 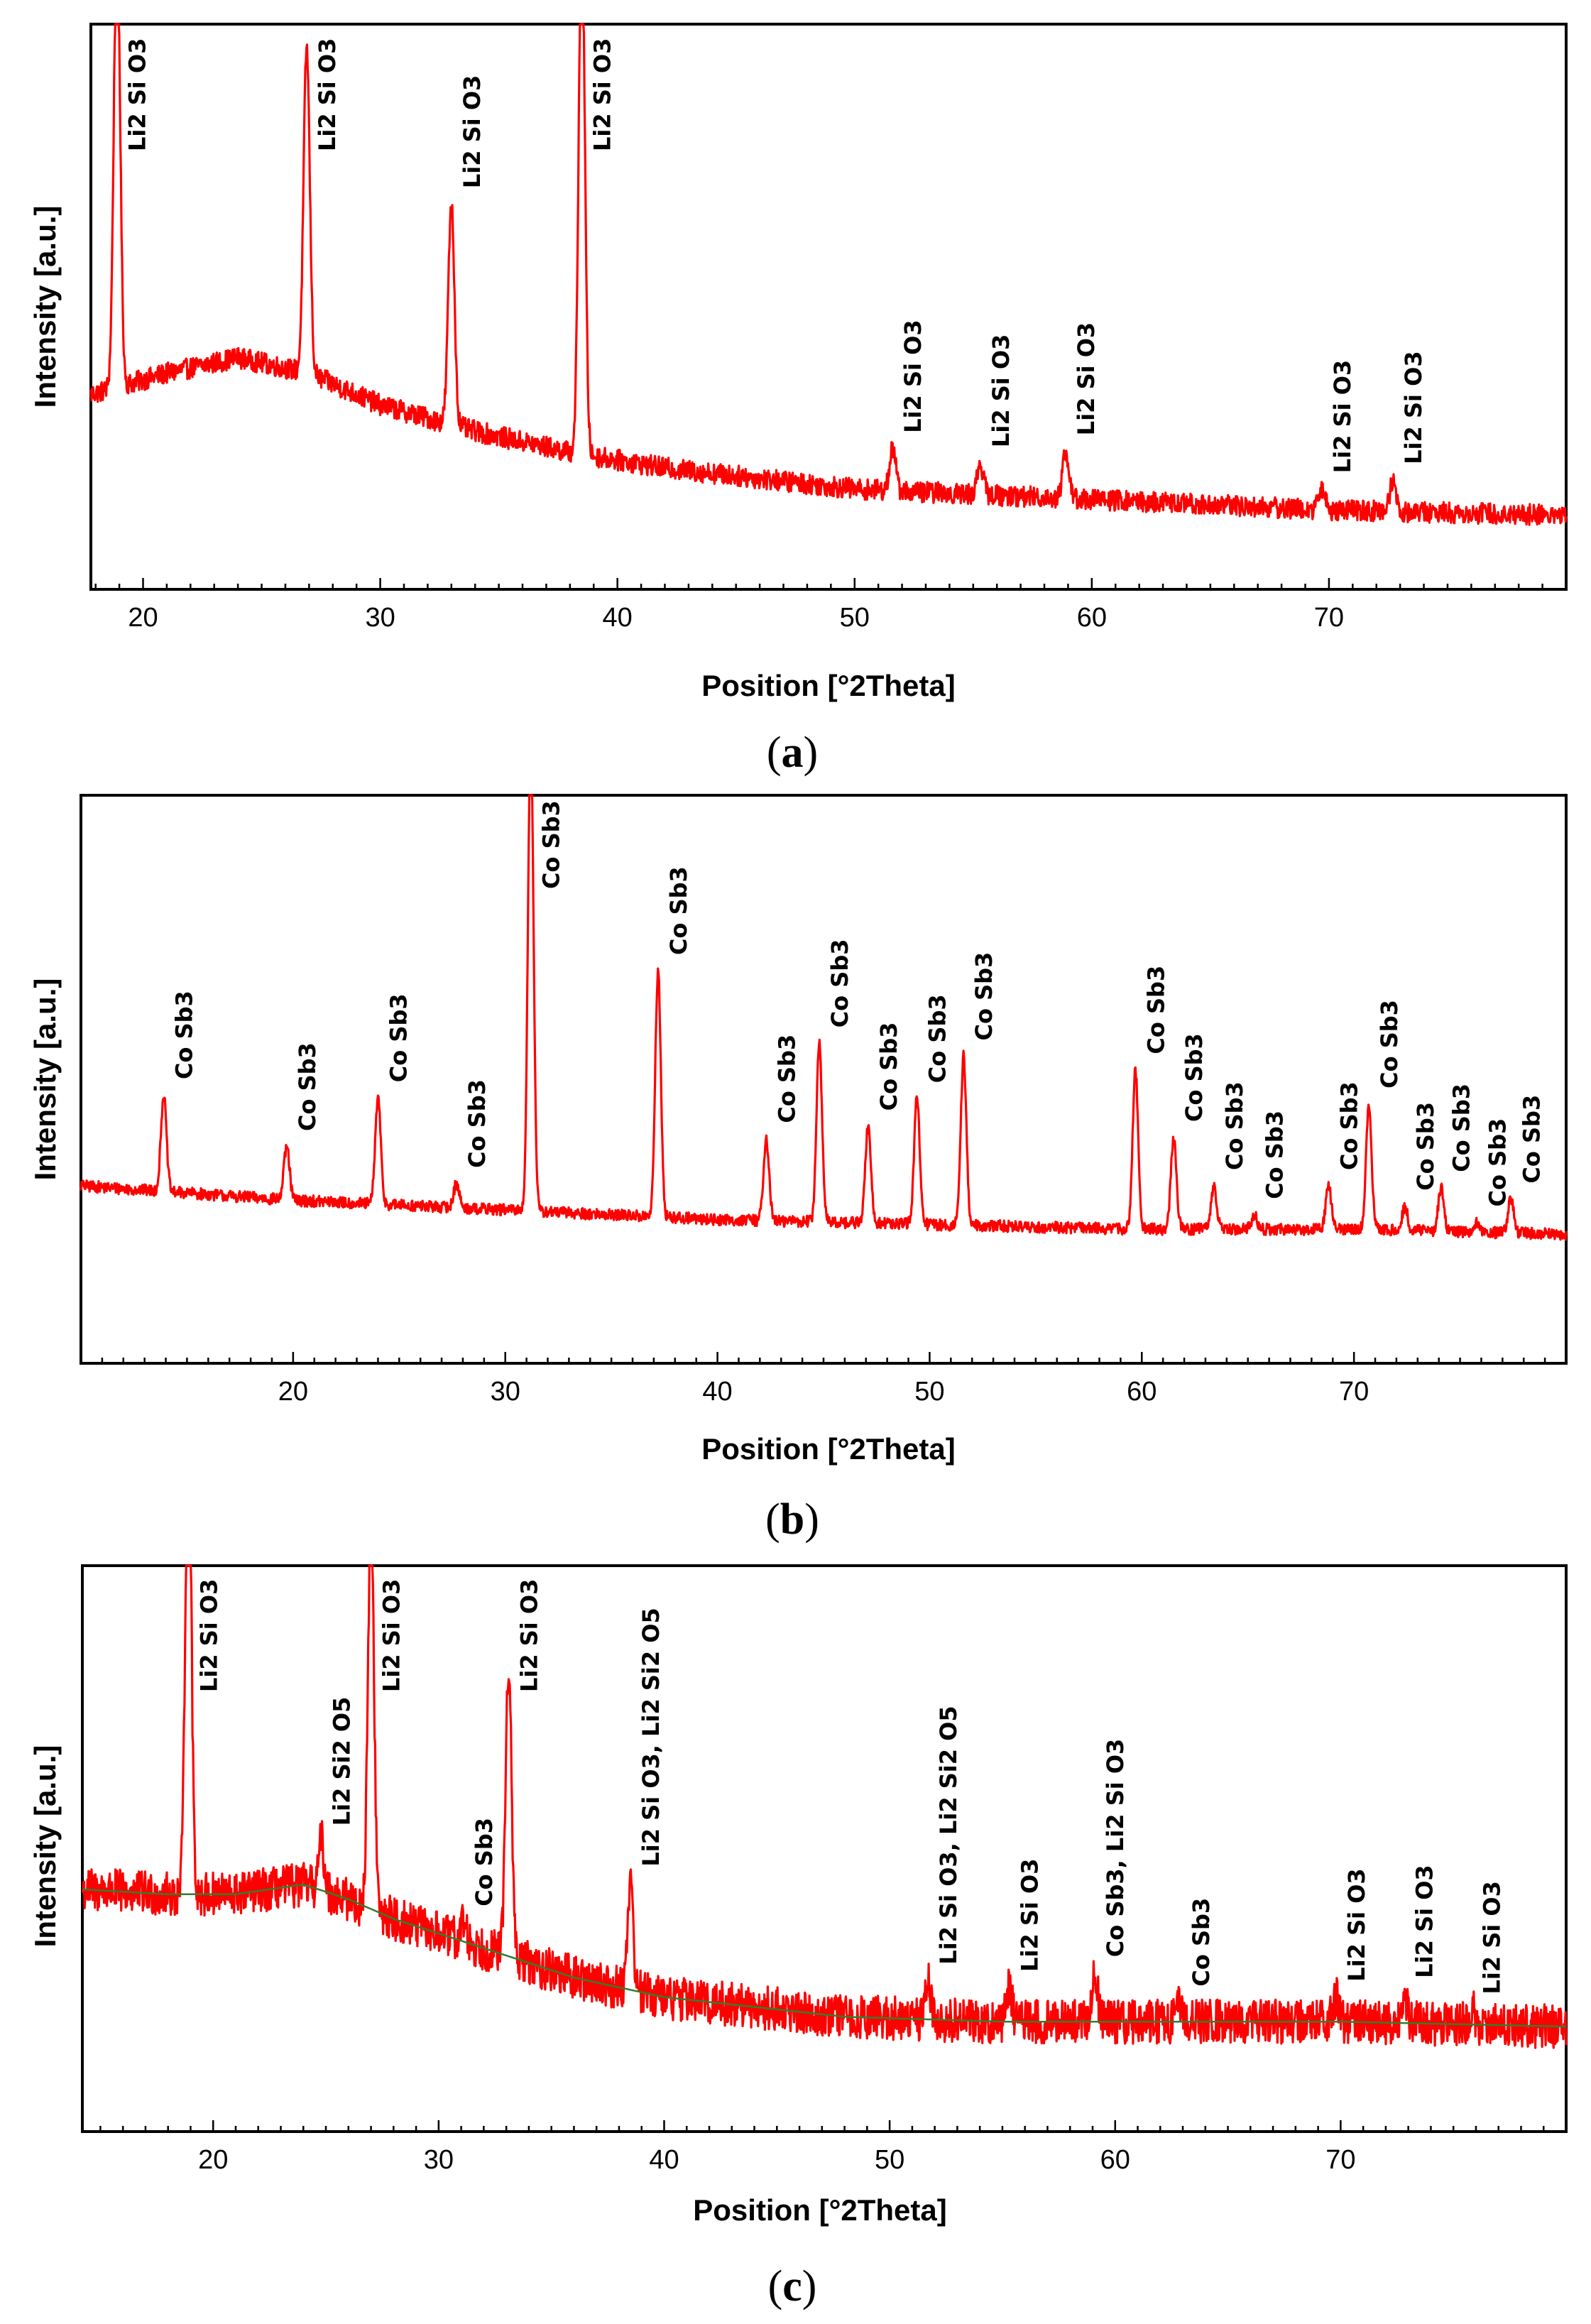 I want to click on x-axis-title-c: Position [°2Theta], so click(x=819, y=2210).